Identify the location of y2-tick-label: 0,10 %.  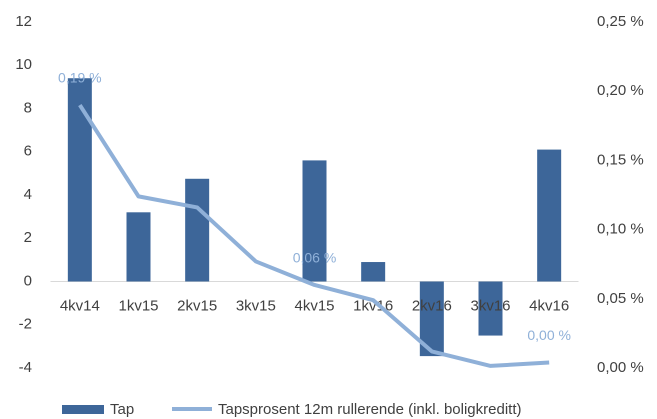
(620, 229).